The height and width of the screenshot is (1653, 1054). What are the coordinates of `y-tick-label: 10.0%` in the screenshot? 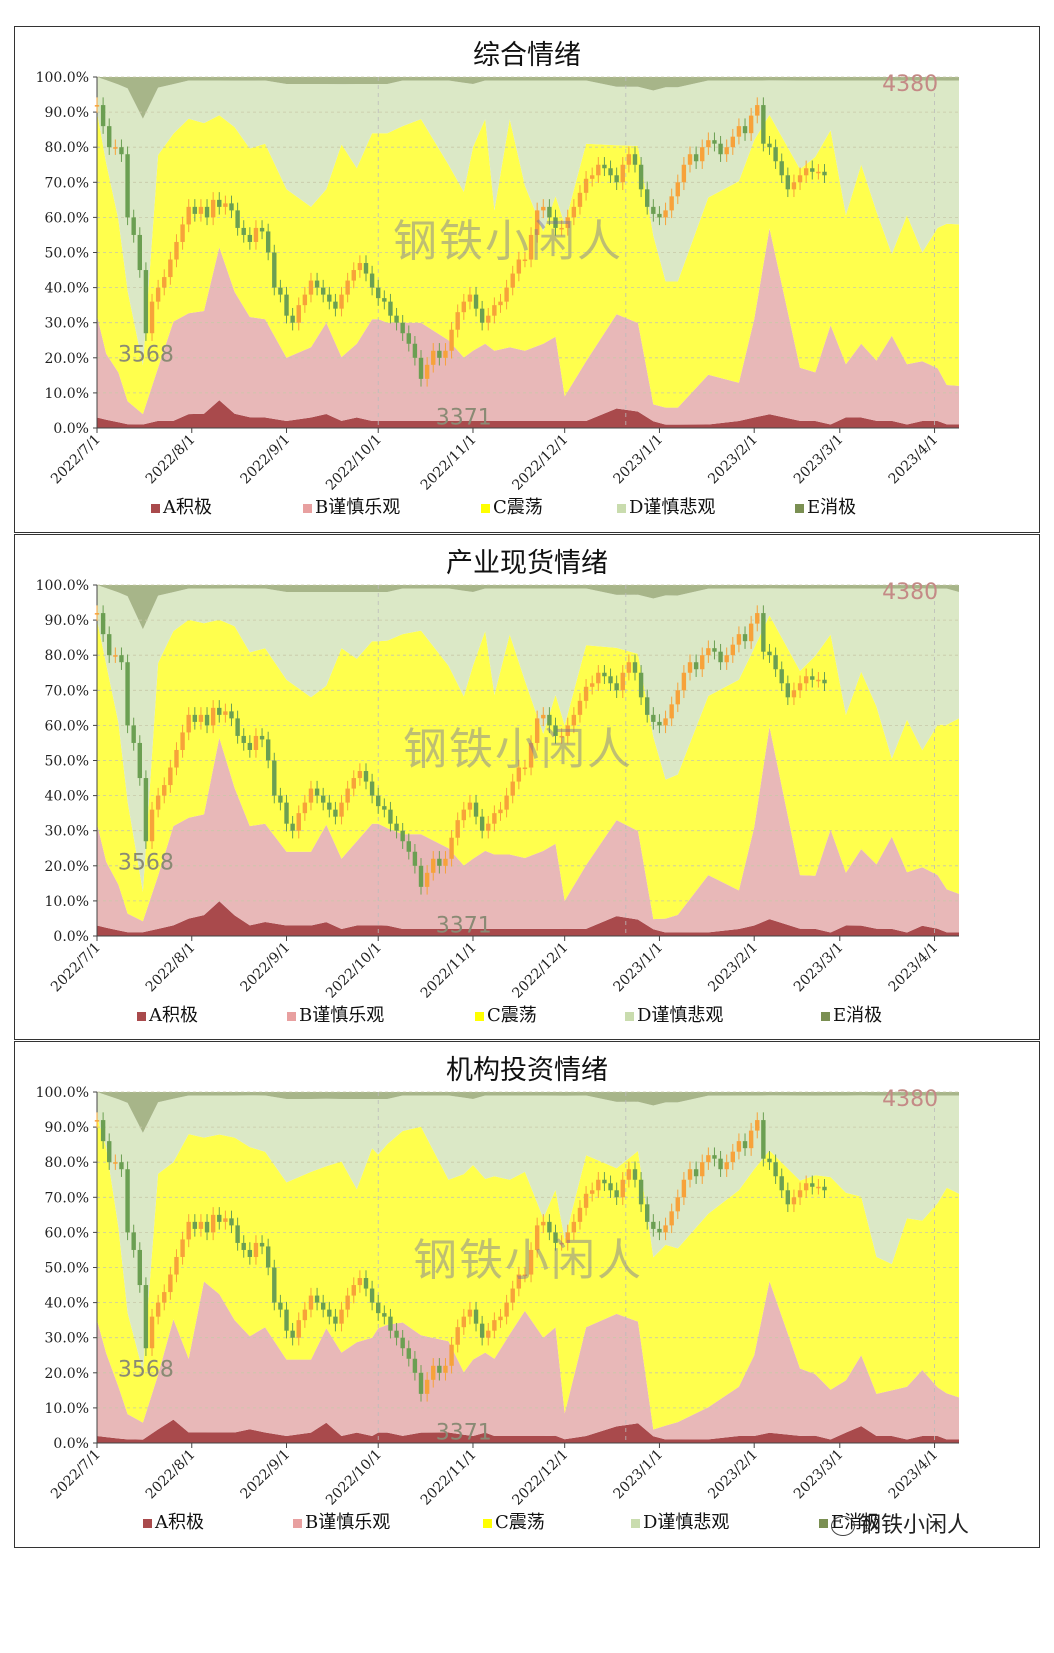 It's located at (67, 1409).